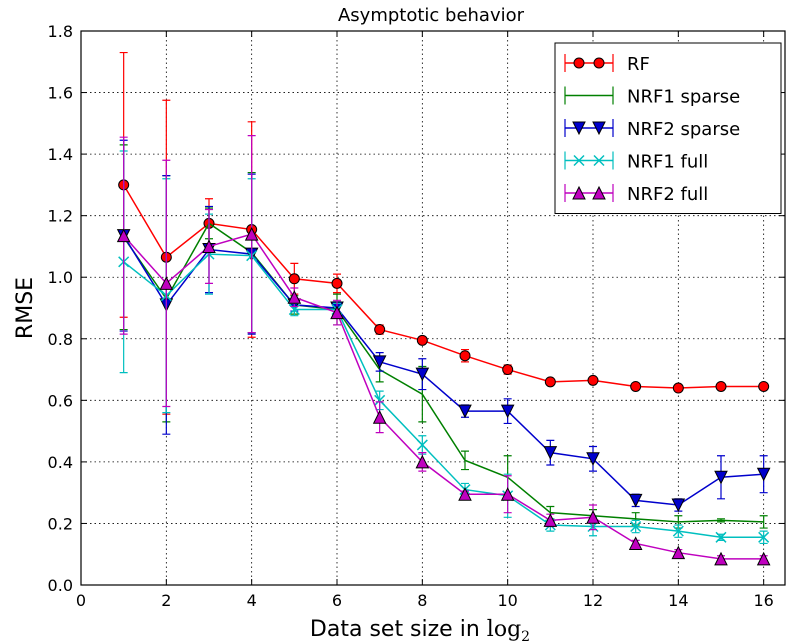 This screenshot has width=790, height=643. I want to click on x-axis-label-math: log, so click(504, 629).